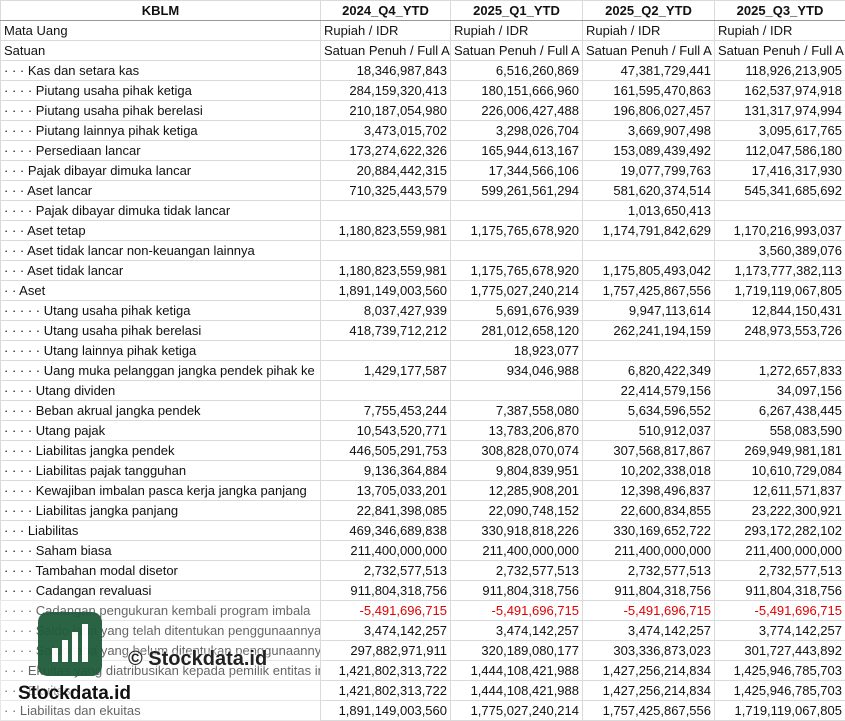 Image resolution: width=845 pixels, height=721 pixels. What do you see at coordinates (648, 310) in the screenshot?
I see `cell: 9,947,113,614` at bounding box center [648, 310].